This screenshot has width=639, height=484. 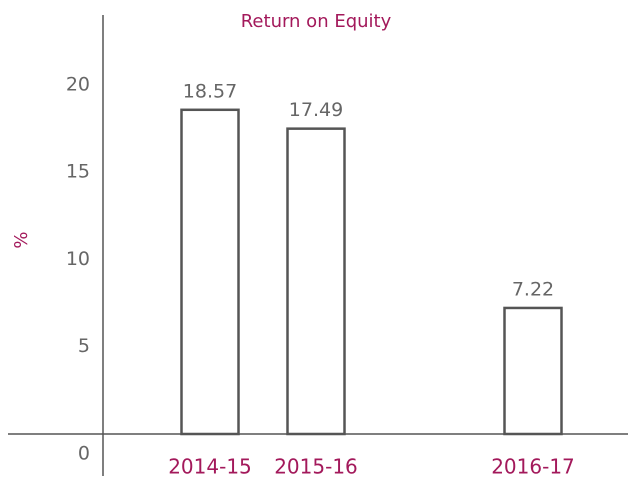 What do you see at coordinates (316, 110) in the screenshot?
I see `data-label: 17.49` at bounding box center [316, 110].